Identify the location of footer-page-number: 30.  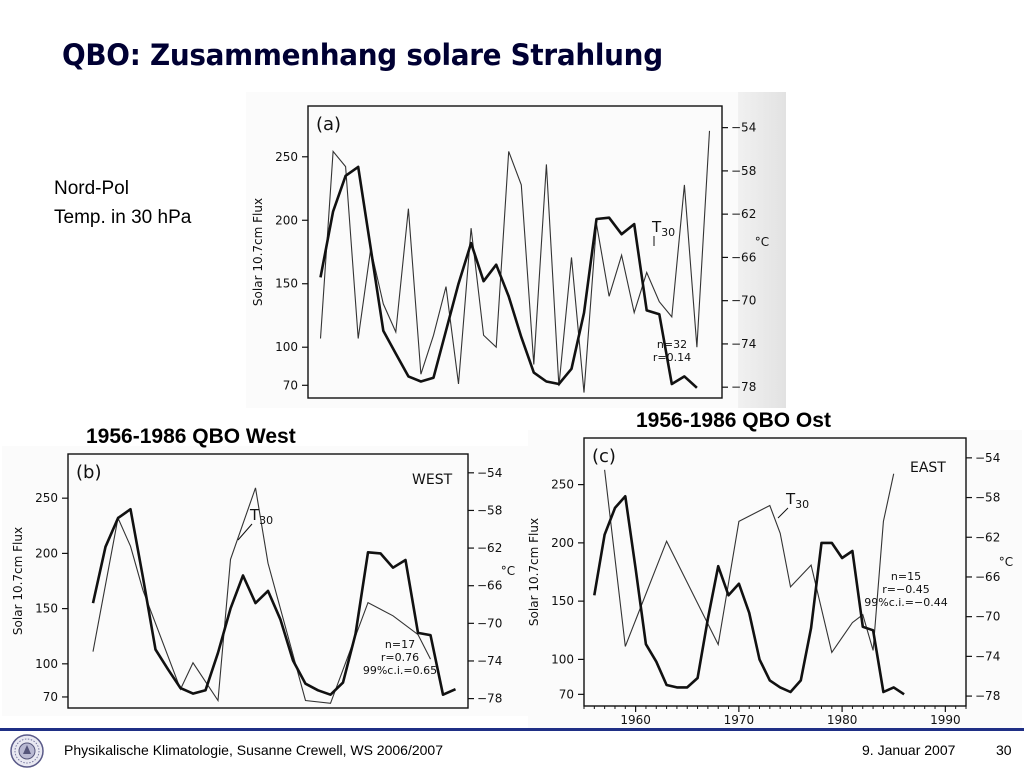
(1004, 750).